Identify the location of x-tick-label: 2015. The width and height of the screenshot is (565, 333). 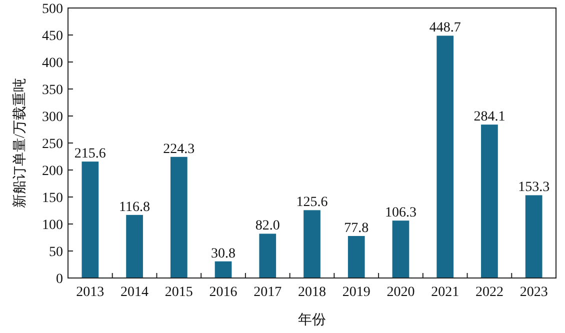
(178, 292).